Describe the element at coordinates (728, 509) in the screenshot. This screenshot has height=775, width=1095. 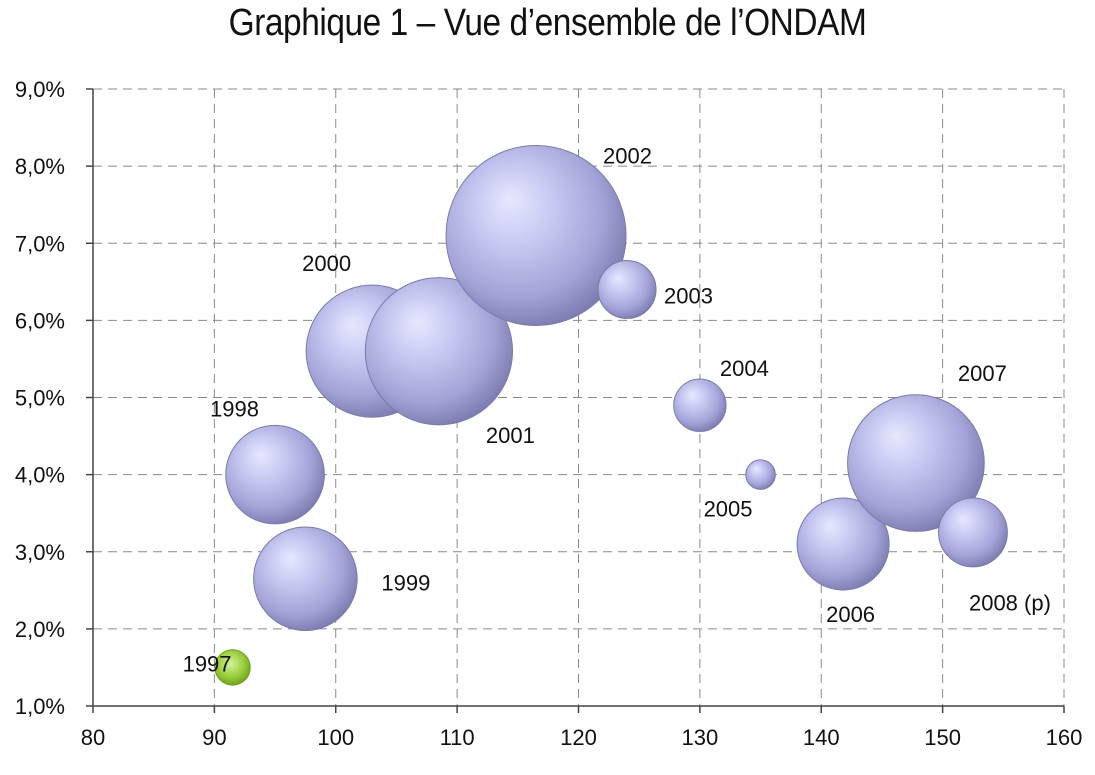
I see `bubble-label: 2005` at that location.